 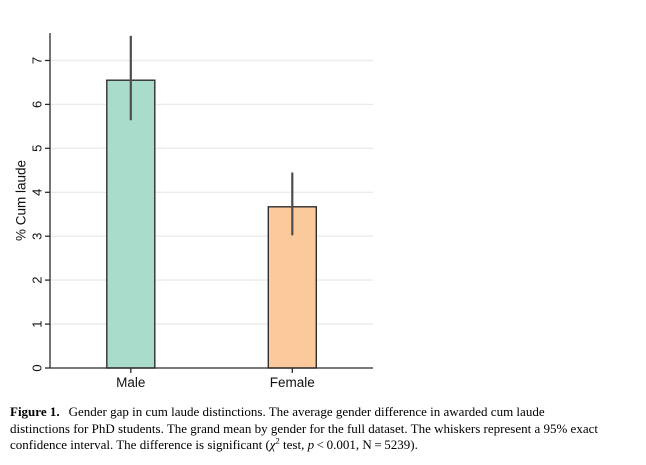 What do you see at coordinates (21, 200) in the screenshot?
I see `y-axis-title: % Cum laude` at bounding box center [21, 200].